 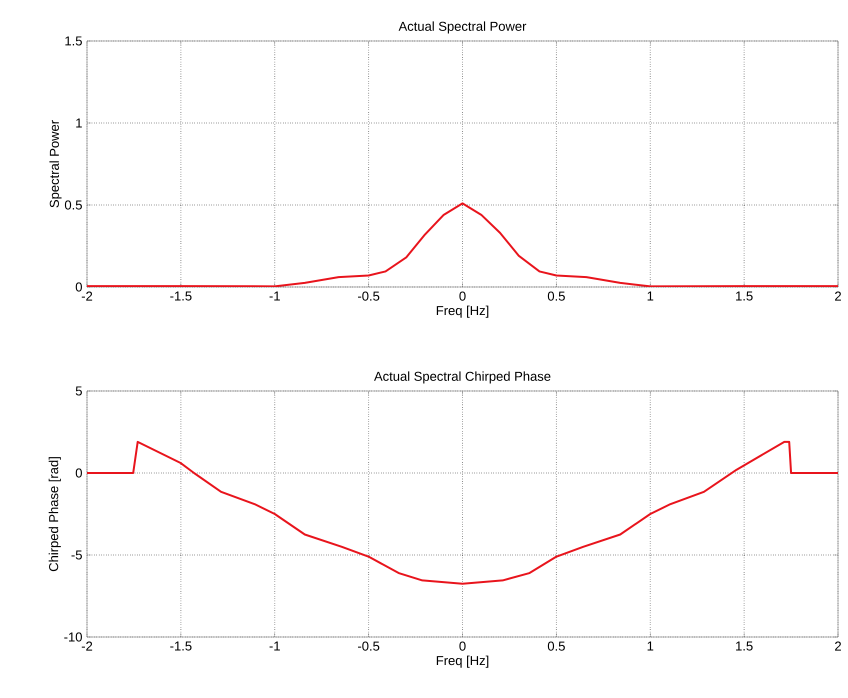 What do you see at coordinates (462, 244) in the screenshot?
I see `line-series` at bounding box center [462, 244].